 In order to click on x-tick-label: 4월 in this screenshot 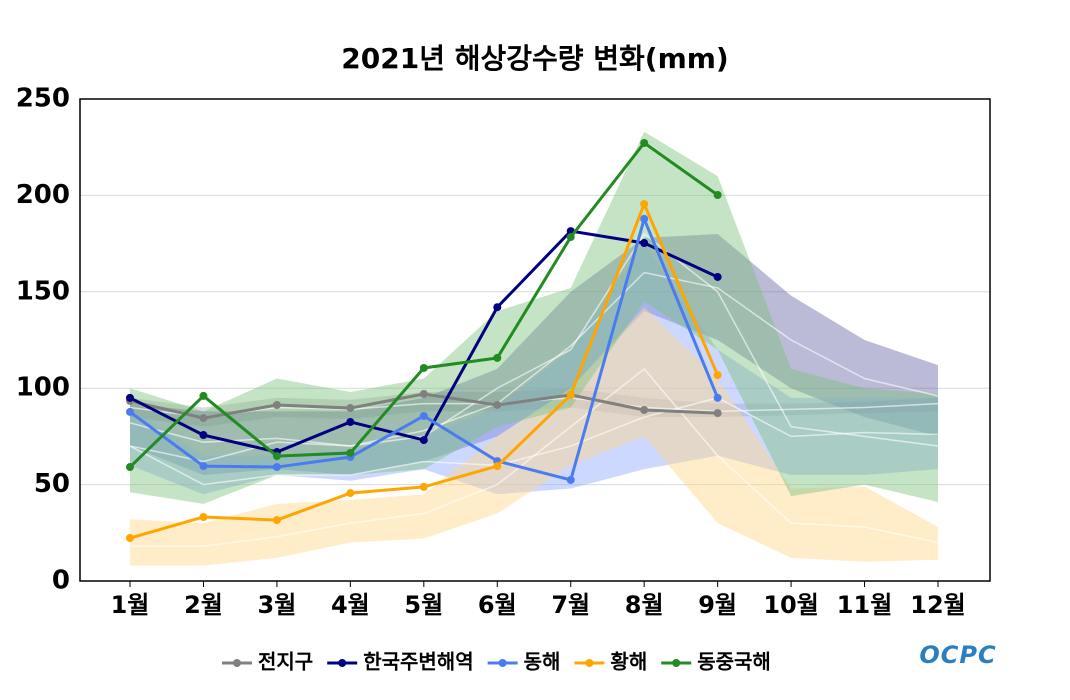, I will do `click(350, 605)`.